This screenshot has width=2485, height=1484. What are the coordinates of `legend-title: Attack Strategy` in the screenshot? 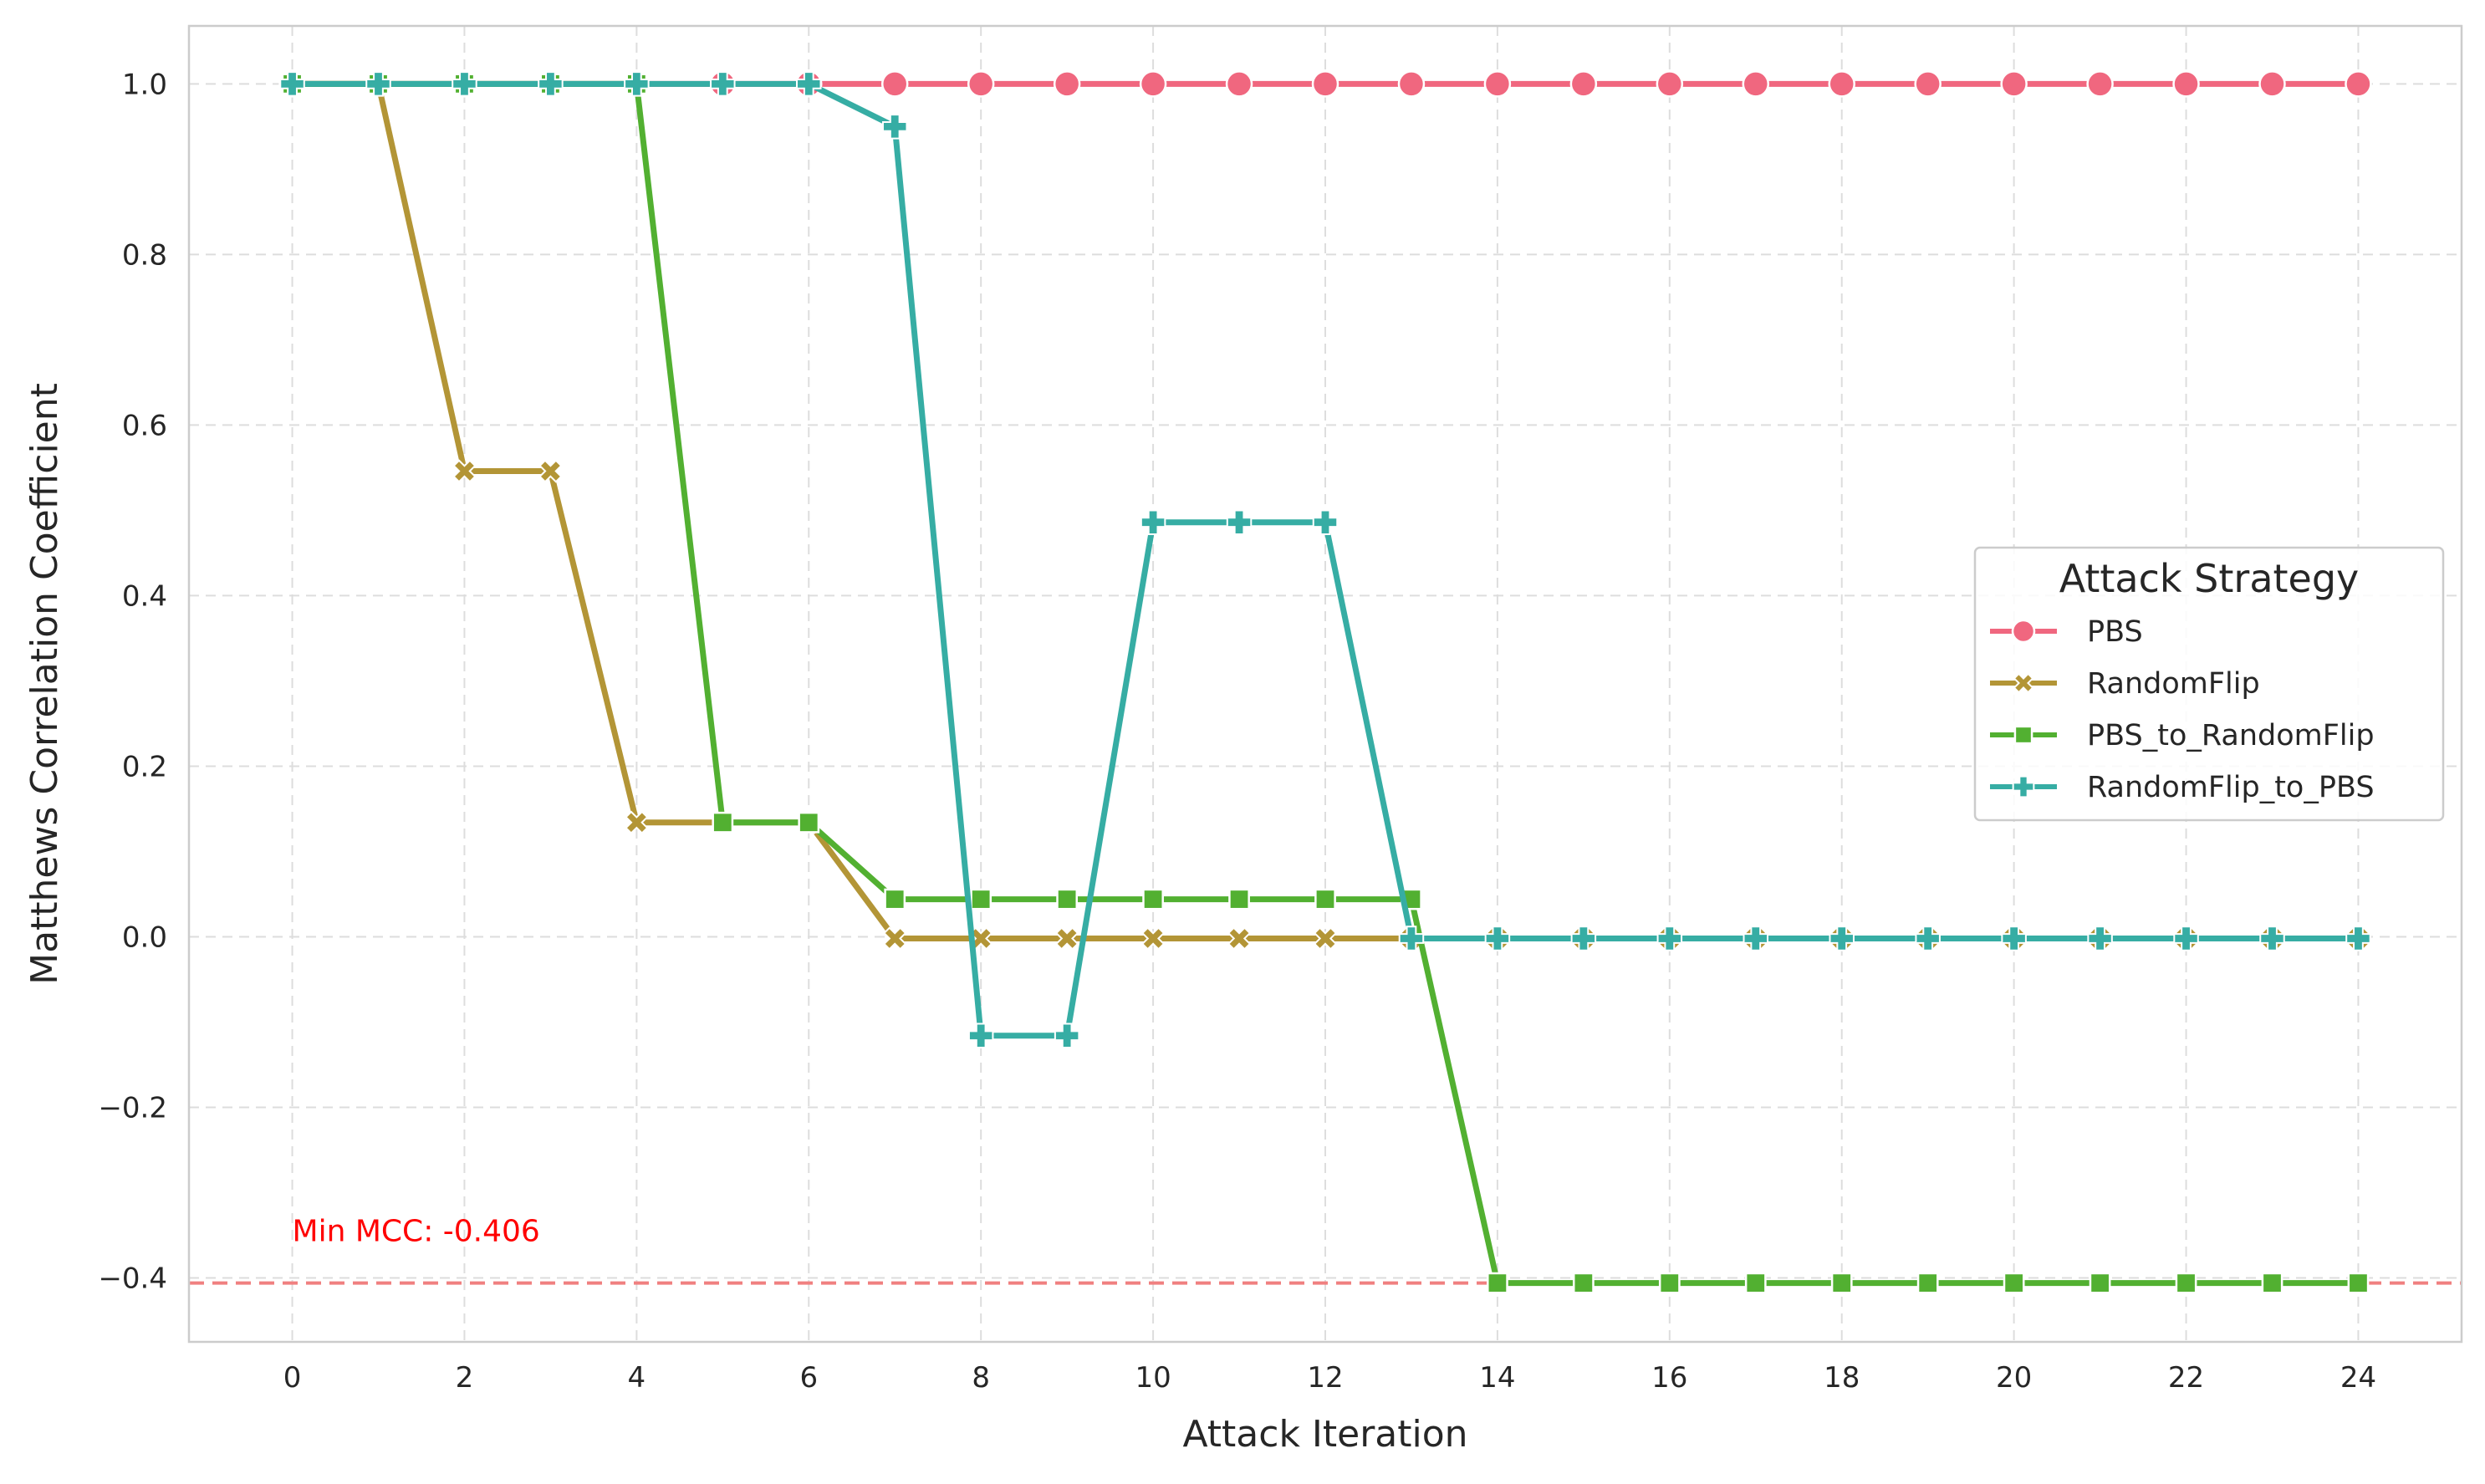 It's located at (2209, 578).